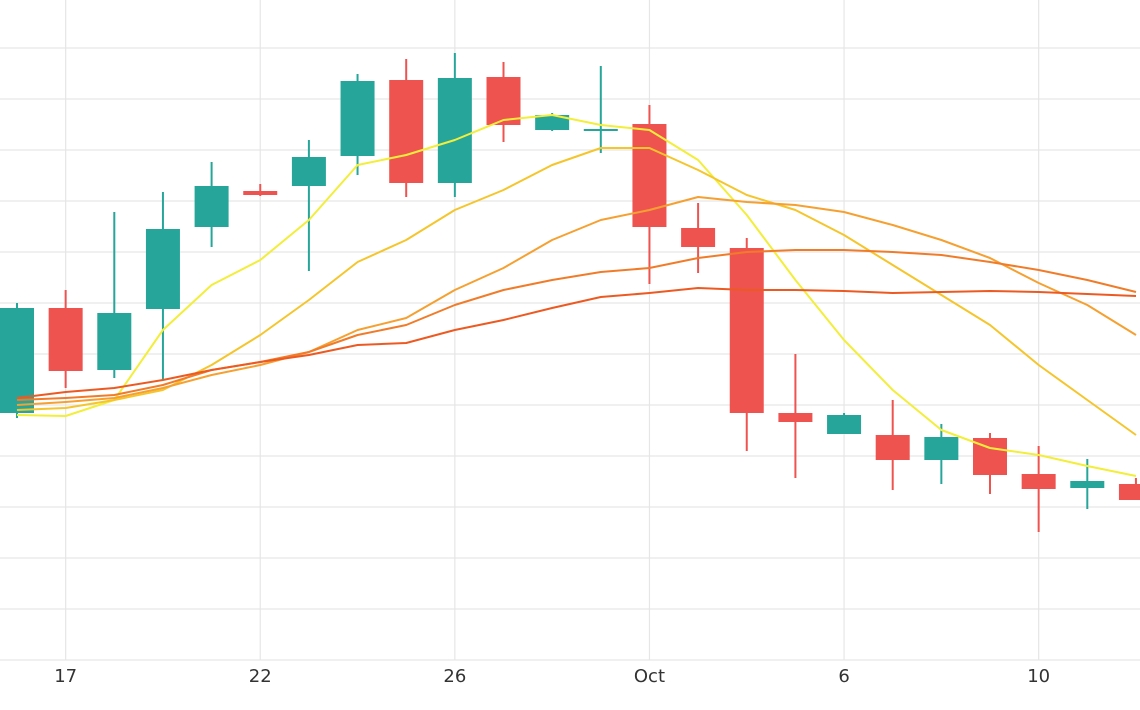 Image resolution: width=1140 pixels, height=710 pixels. Describe the element at coordinates (65, 676) in the screenshot. I see `x-tick-label: 17` at that location.